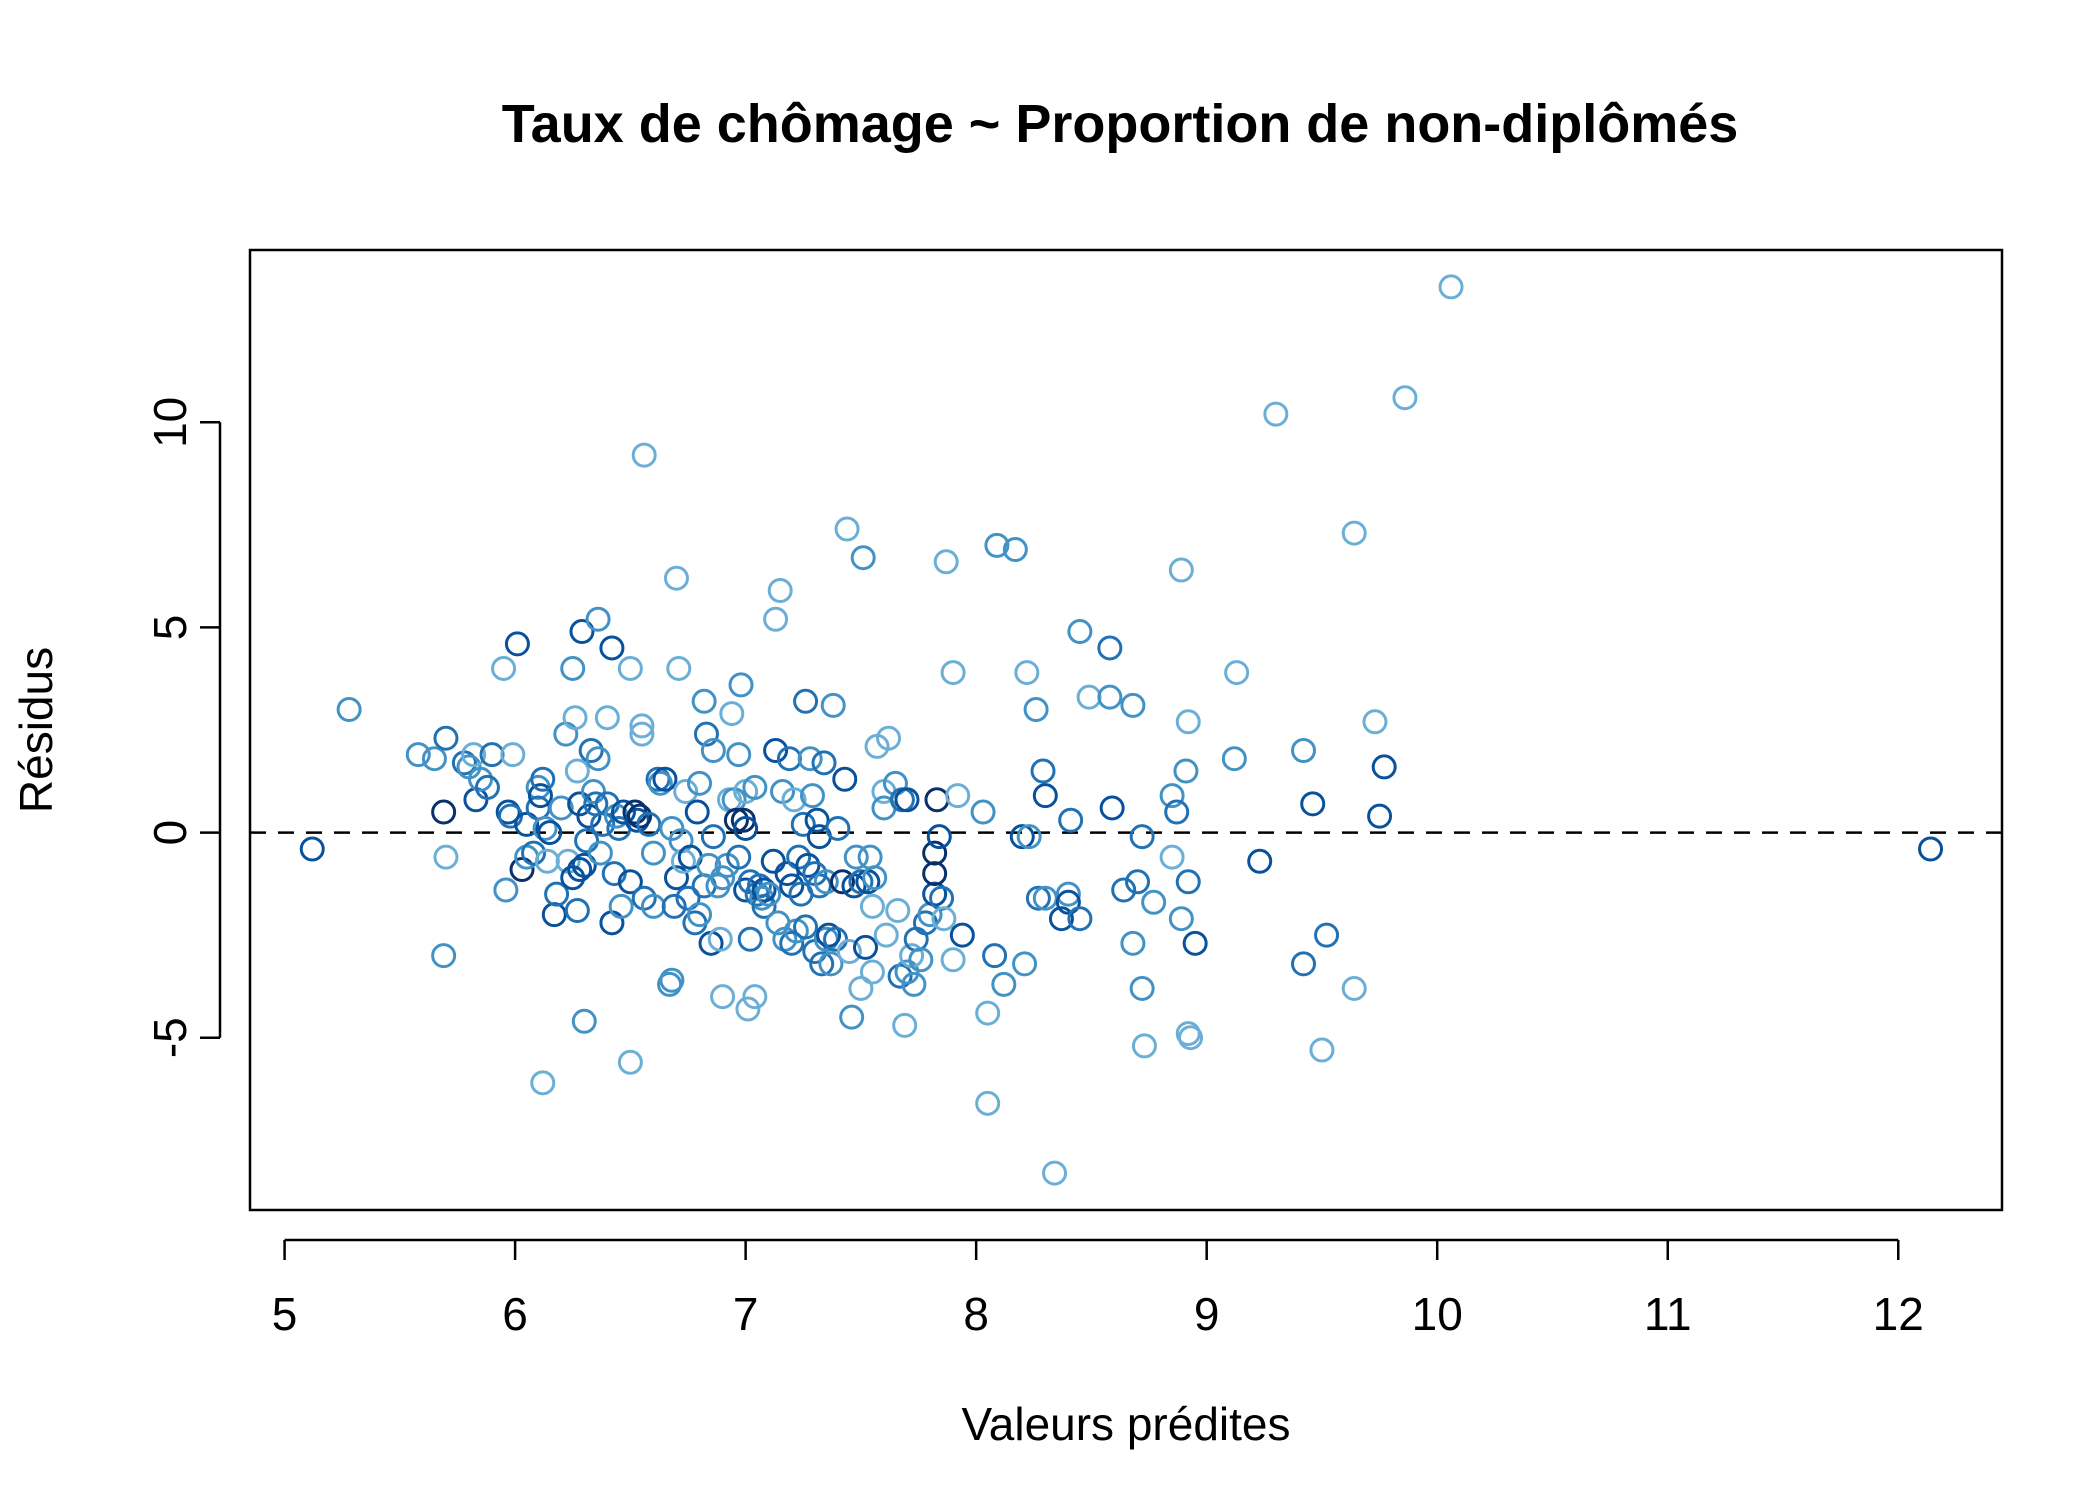  What do you see at coordinates (170, 833) in the screenshot?
I see `y-tick-label: 0` at bounding box center [170, 833].